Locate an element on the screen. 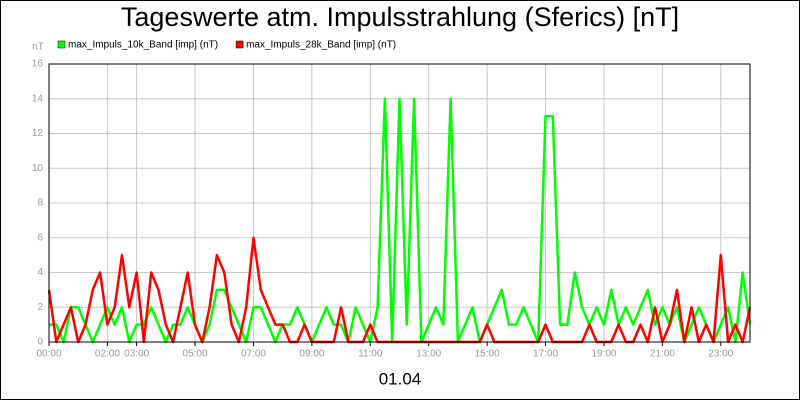 This screenshot has width=800, height=400. x-tick-label: 19:00 is located at coordinates (603, 354).